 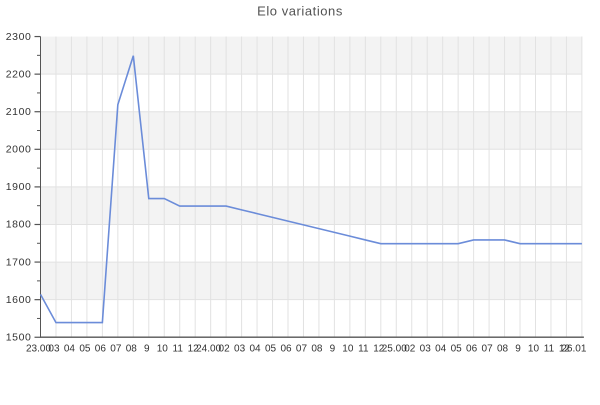 I want to click on svg-text: Elo variations, so click(x=300, y=11).